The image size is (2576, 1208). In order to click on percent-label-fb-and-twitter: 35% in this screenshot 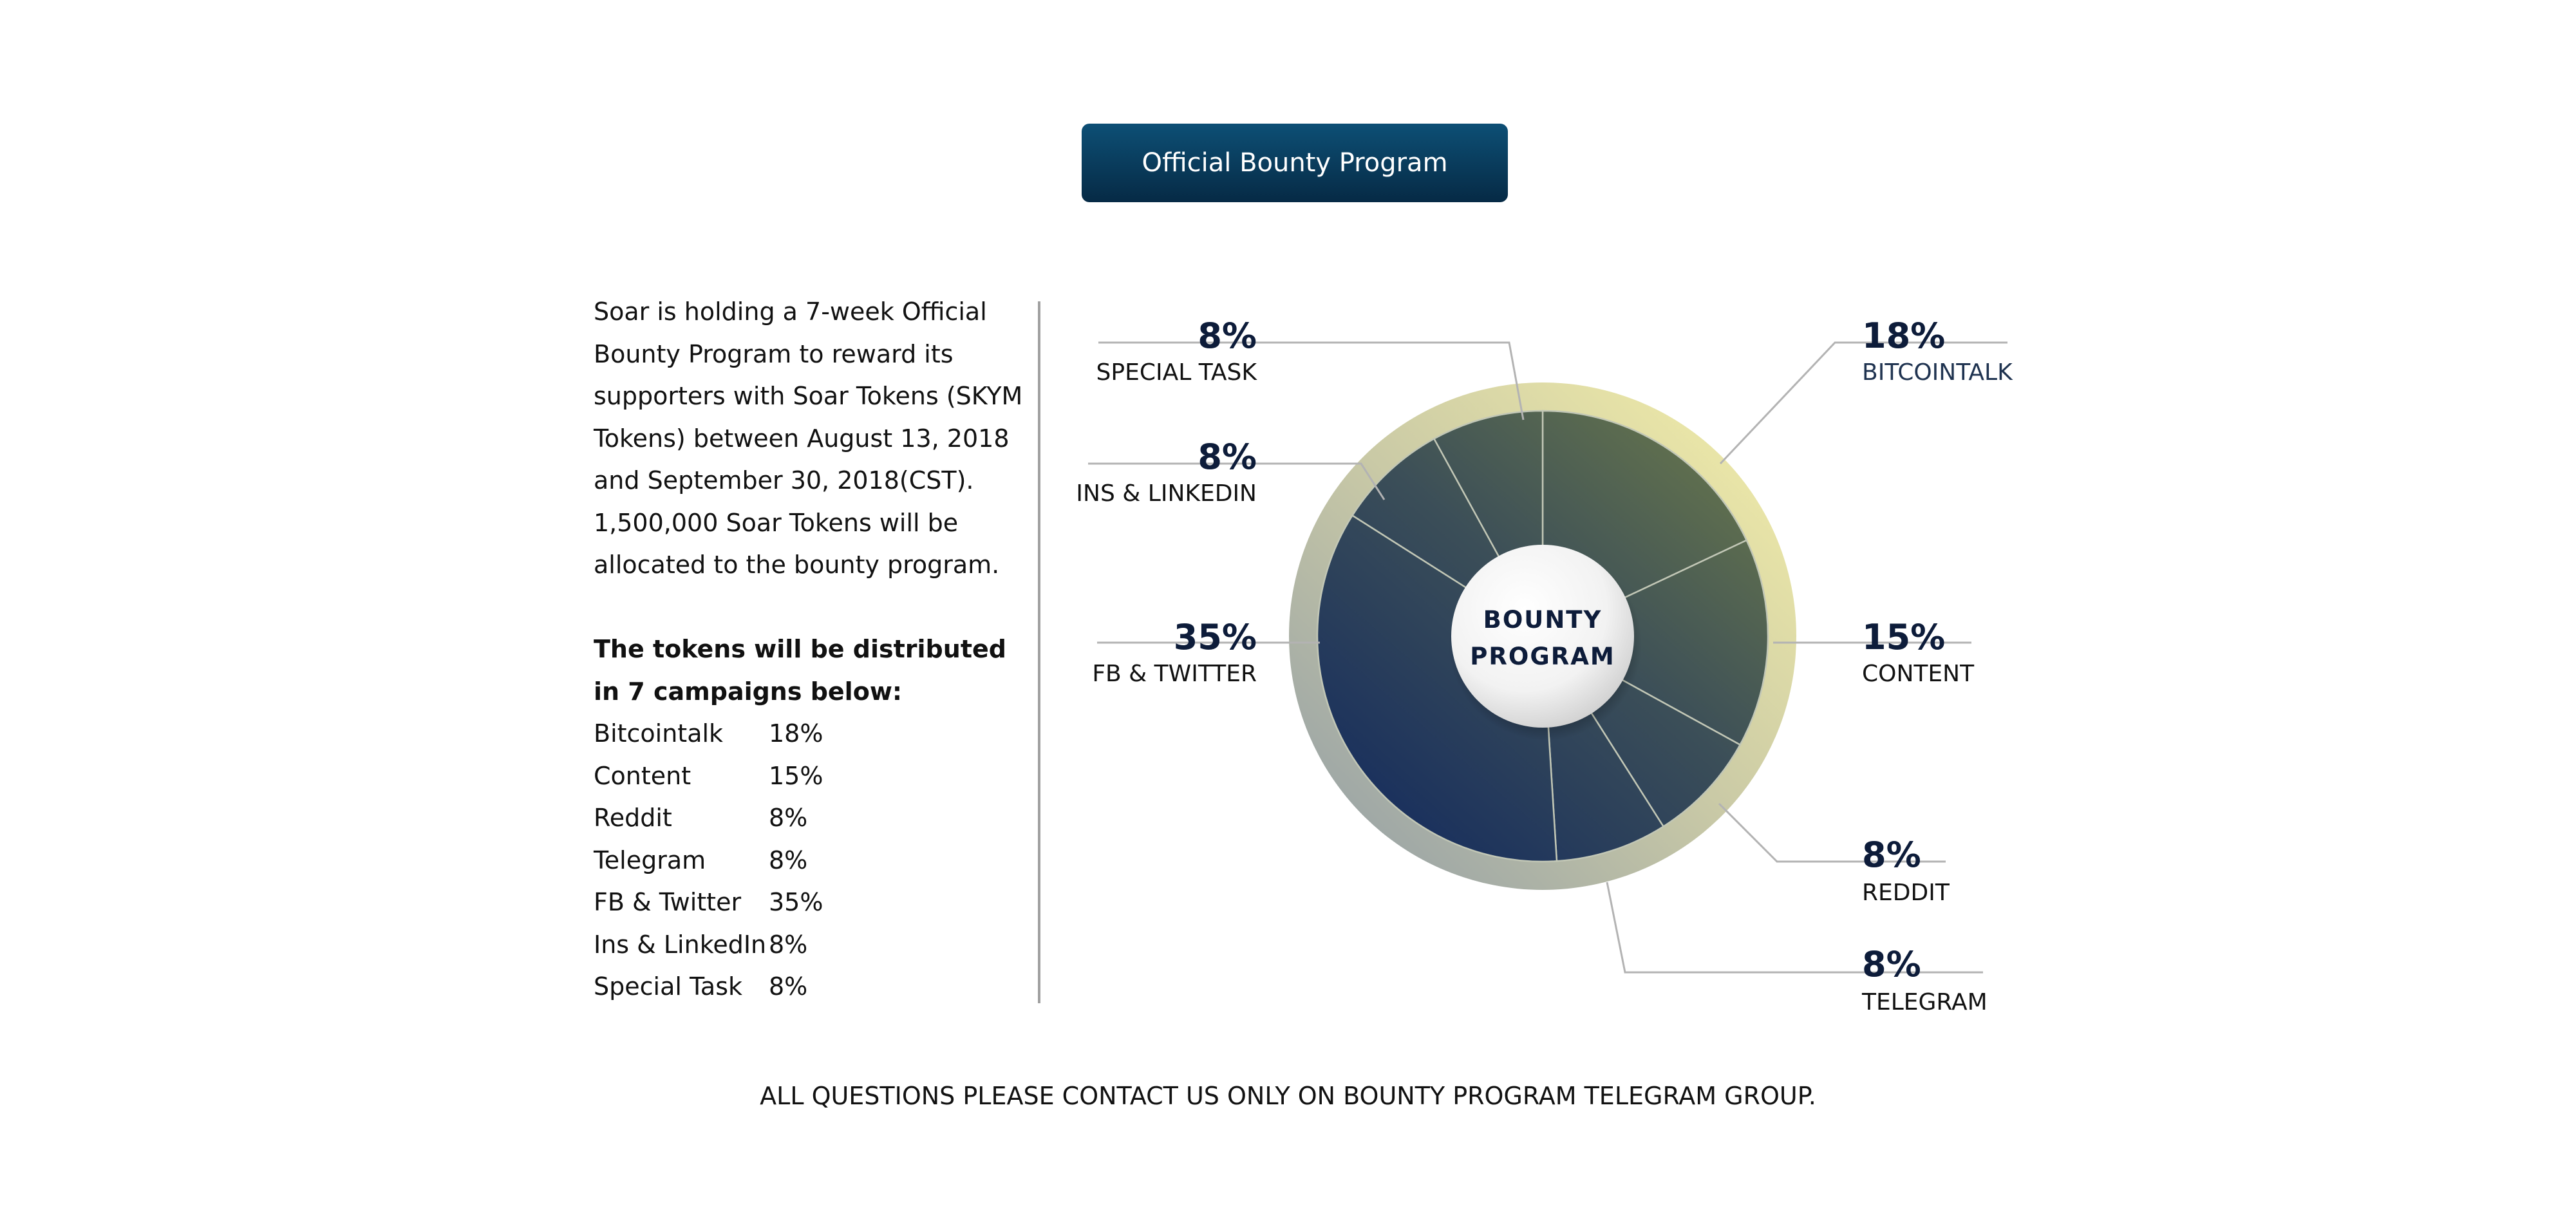, I will do `click(1215, 637)`.